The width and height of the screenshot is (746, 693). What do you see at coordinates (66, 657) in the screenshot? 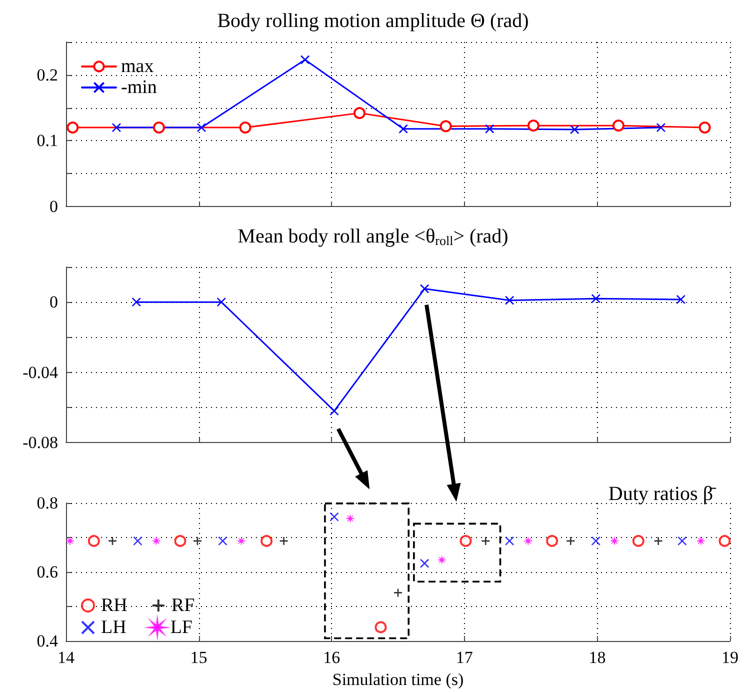
I see `x-tick-label: 14` at bounding box center [66, 657].